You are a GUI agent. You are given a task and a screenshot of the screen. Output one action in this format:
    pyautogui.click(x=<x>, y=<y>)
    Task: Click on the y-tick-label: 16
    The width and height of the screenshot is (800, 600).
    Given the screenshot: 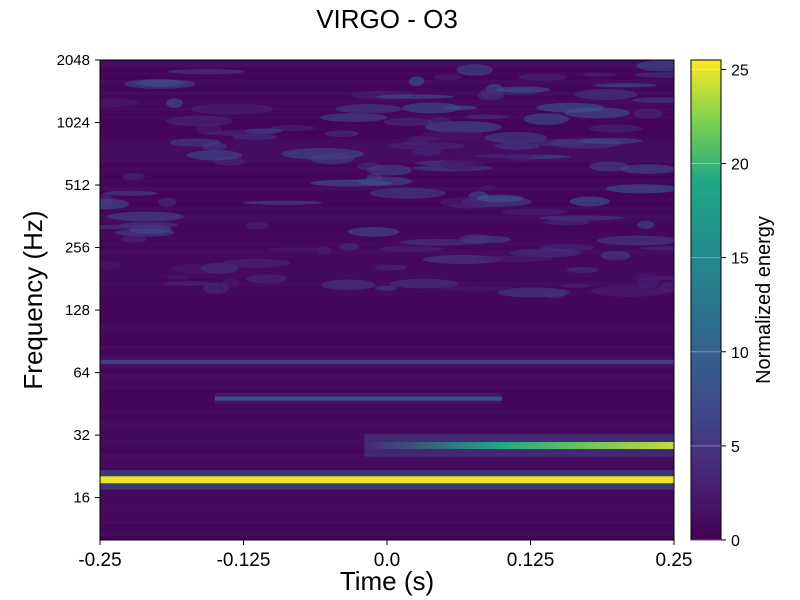 What is the action you would take?
    pyautogui.click(x=81, y=498)
    